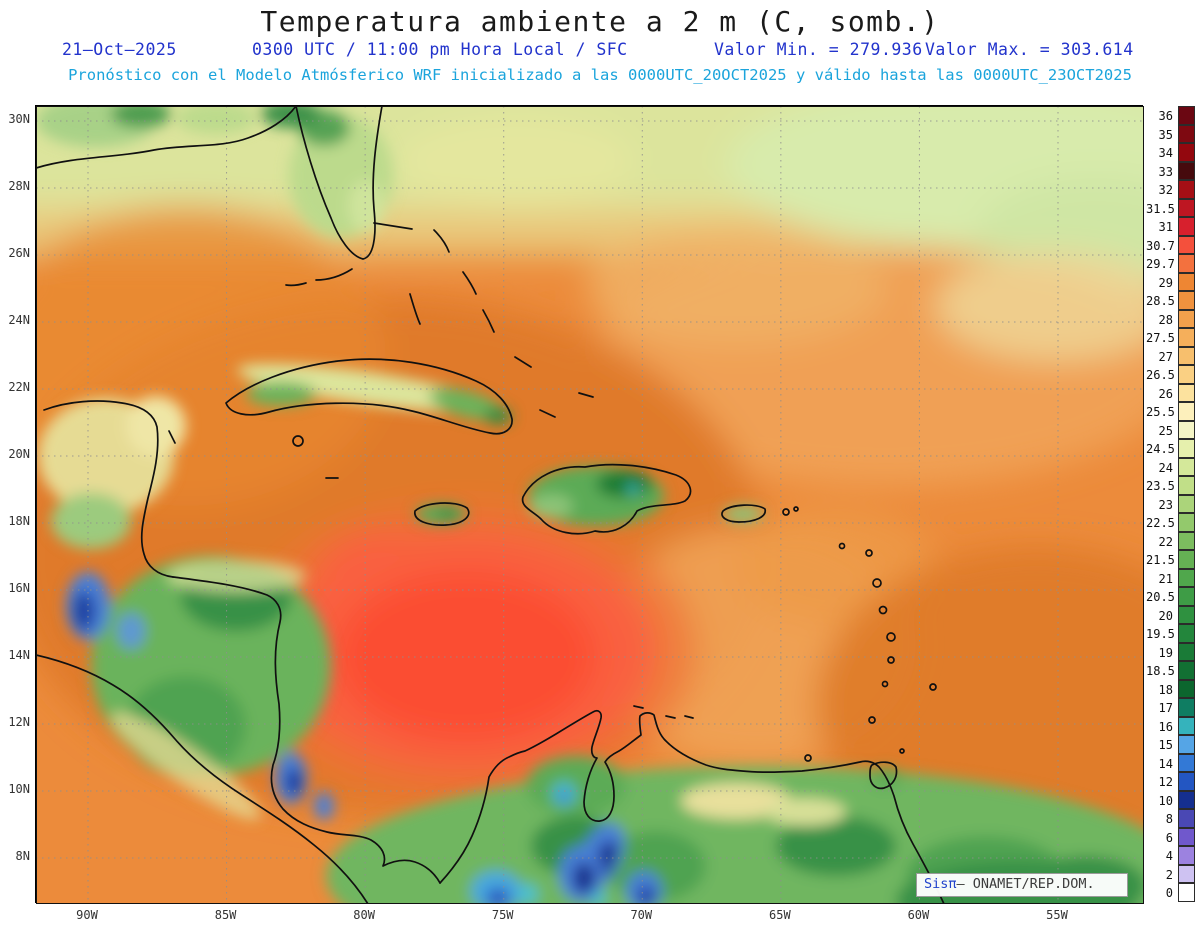  I want to click on lon-tick-label: 55W, so click(1057, 915).